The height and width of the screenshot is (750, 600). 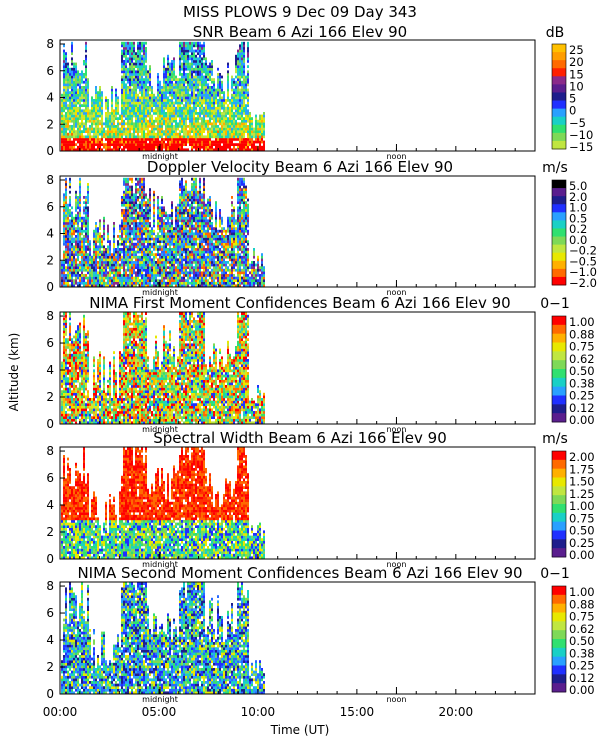 I want to click on marker-label: noon, so click(x=396, y=156).